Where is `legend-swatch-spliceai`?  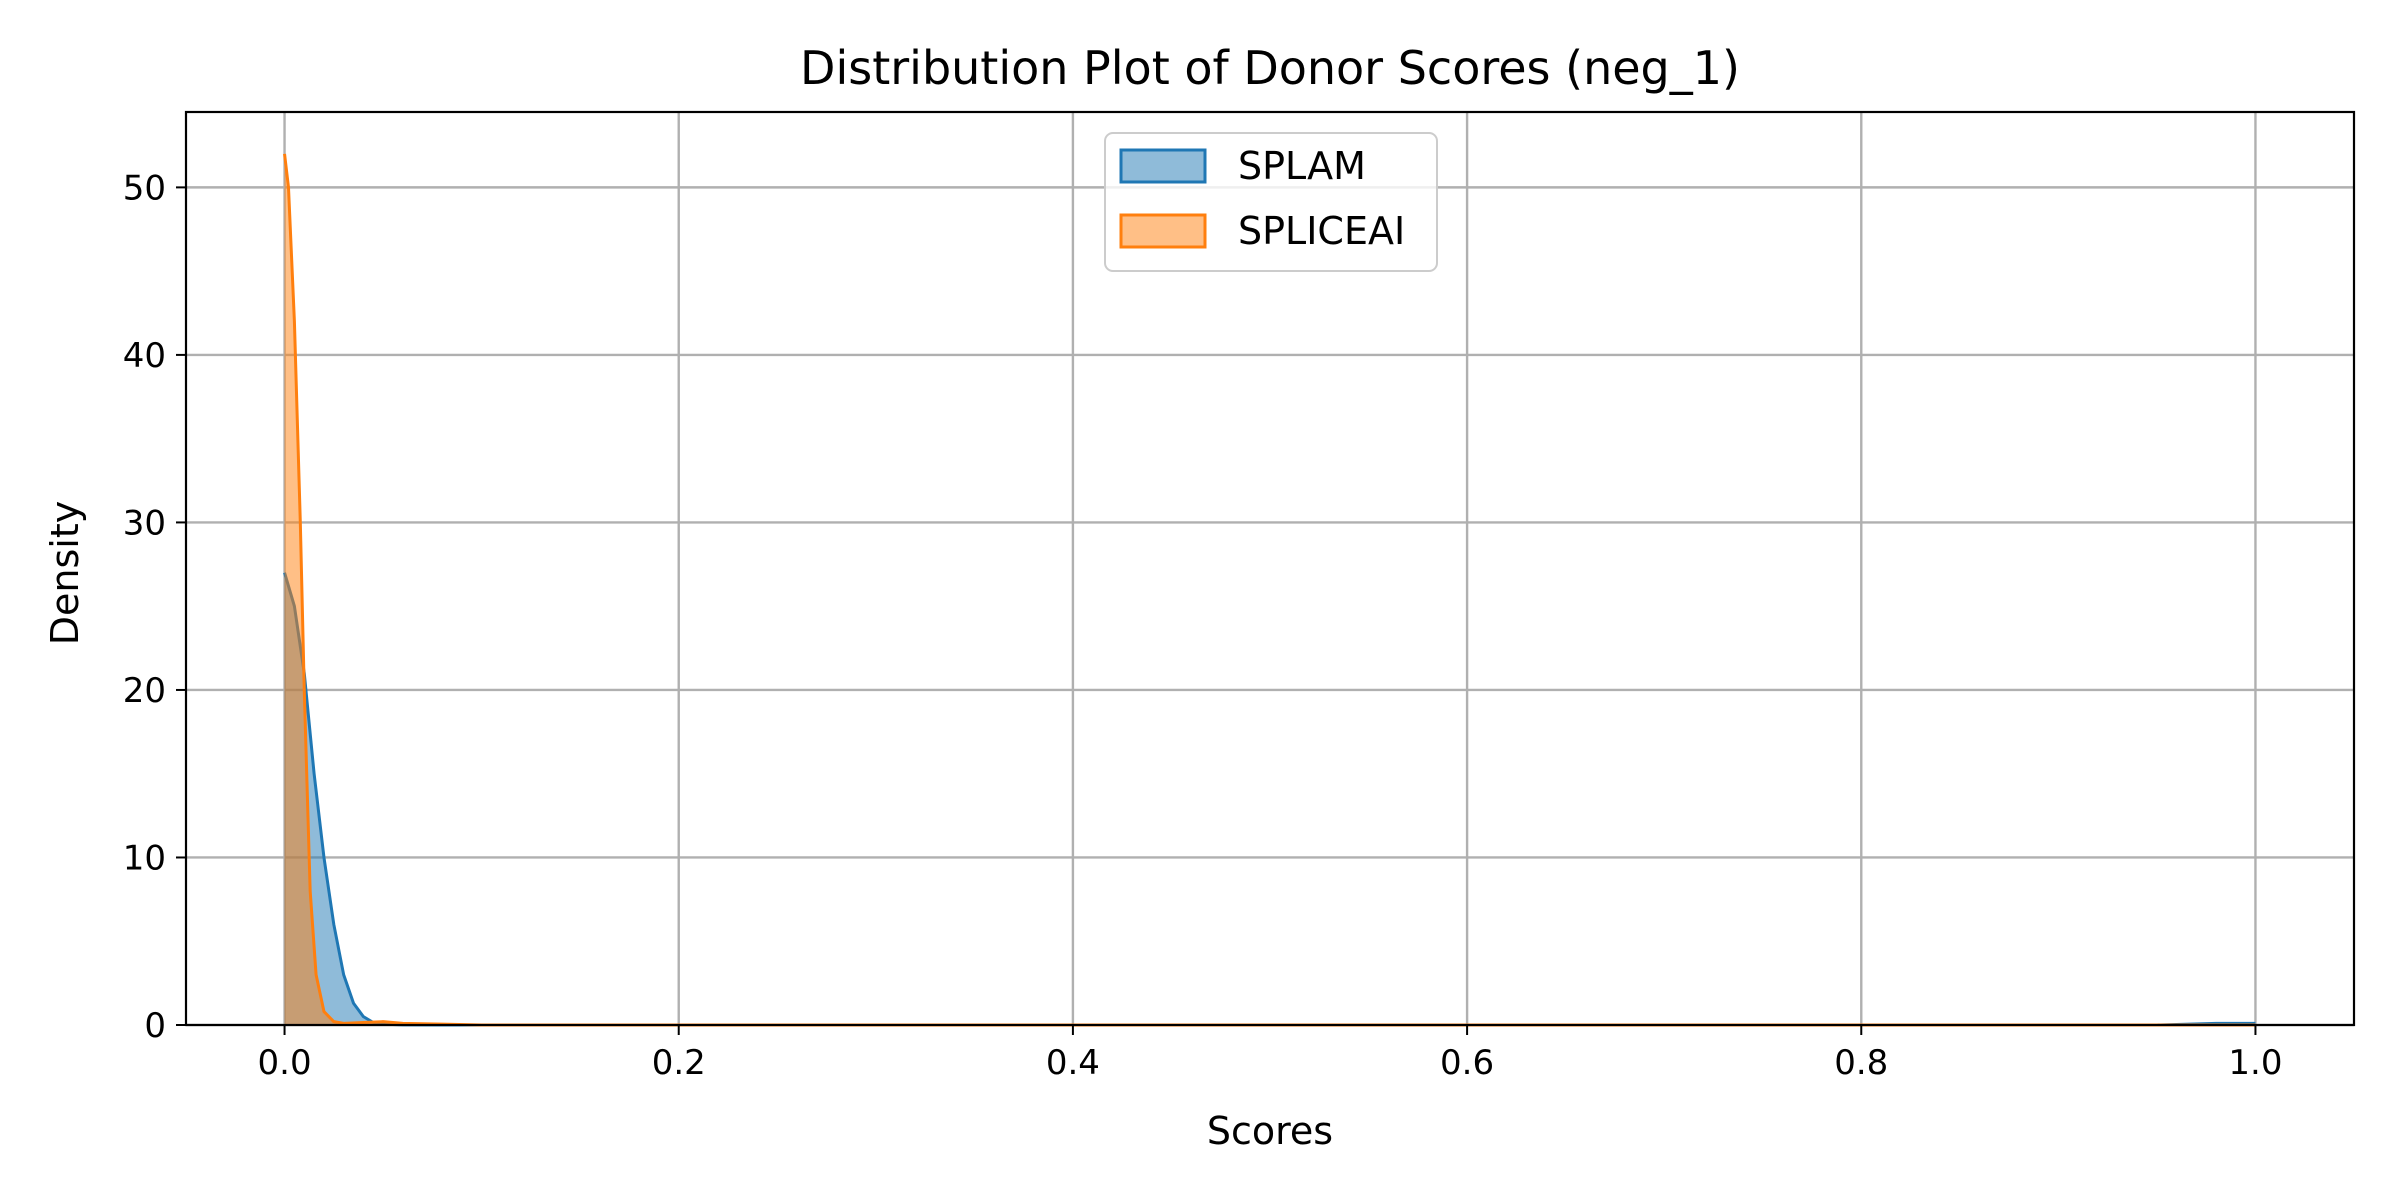 legend-swatch-spliceai is located at coordinates (1163, 231).